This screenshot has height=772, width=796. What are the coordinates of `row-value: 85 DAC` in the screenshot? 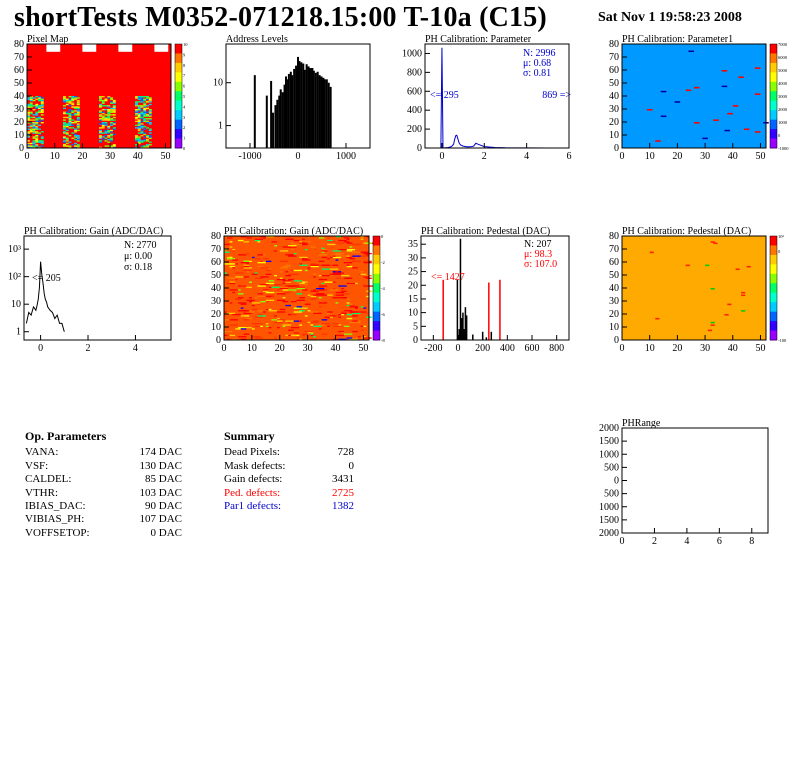 It's located at (163, 479).